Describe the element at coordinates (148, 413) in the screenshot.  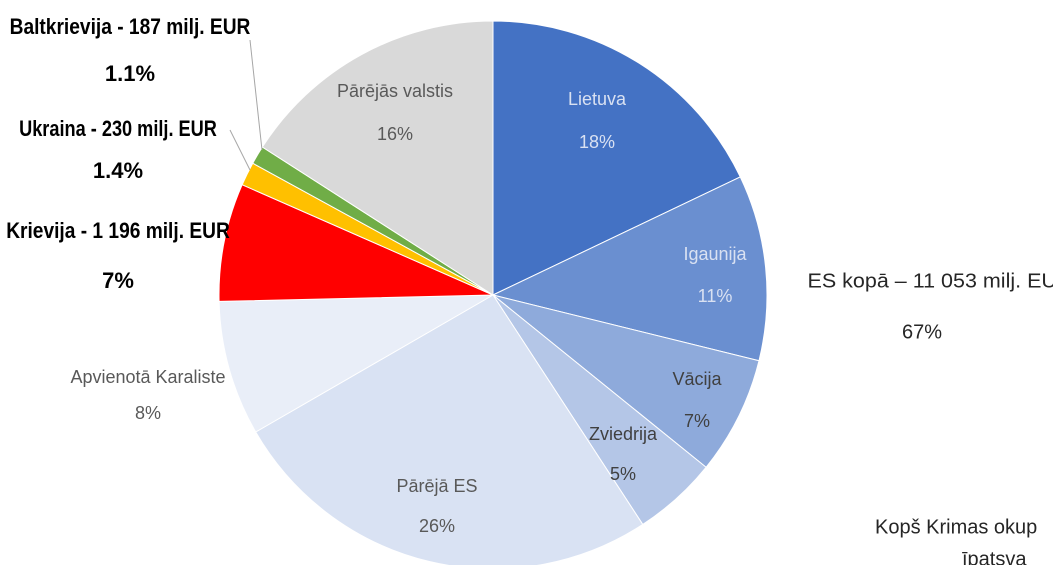
I see `value-label: 8%` at that location.